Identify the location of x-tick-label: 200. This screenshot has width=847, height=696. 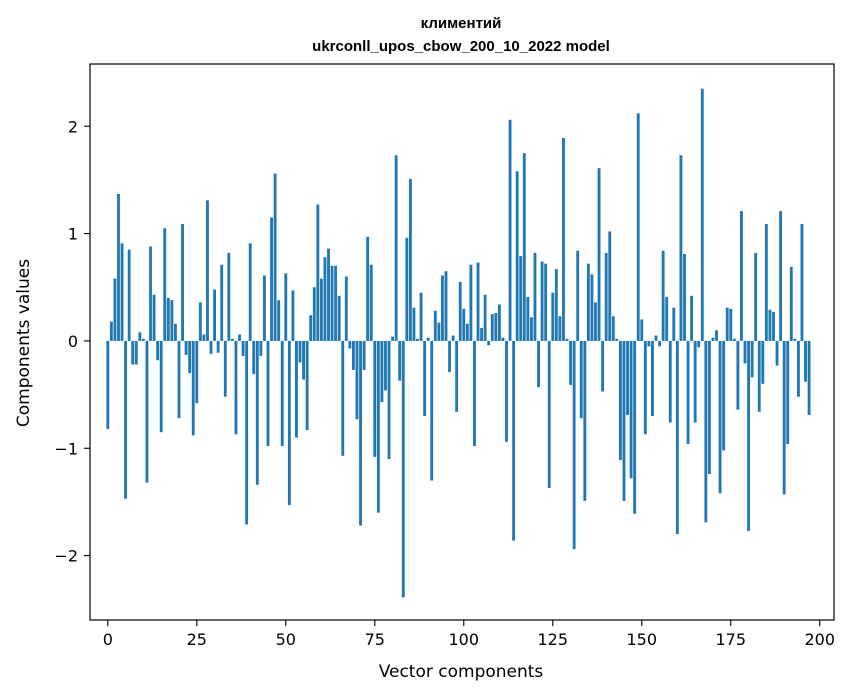
(819, 639).